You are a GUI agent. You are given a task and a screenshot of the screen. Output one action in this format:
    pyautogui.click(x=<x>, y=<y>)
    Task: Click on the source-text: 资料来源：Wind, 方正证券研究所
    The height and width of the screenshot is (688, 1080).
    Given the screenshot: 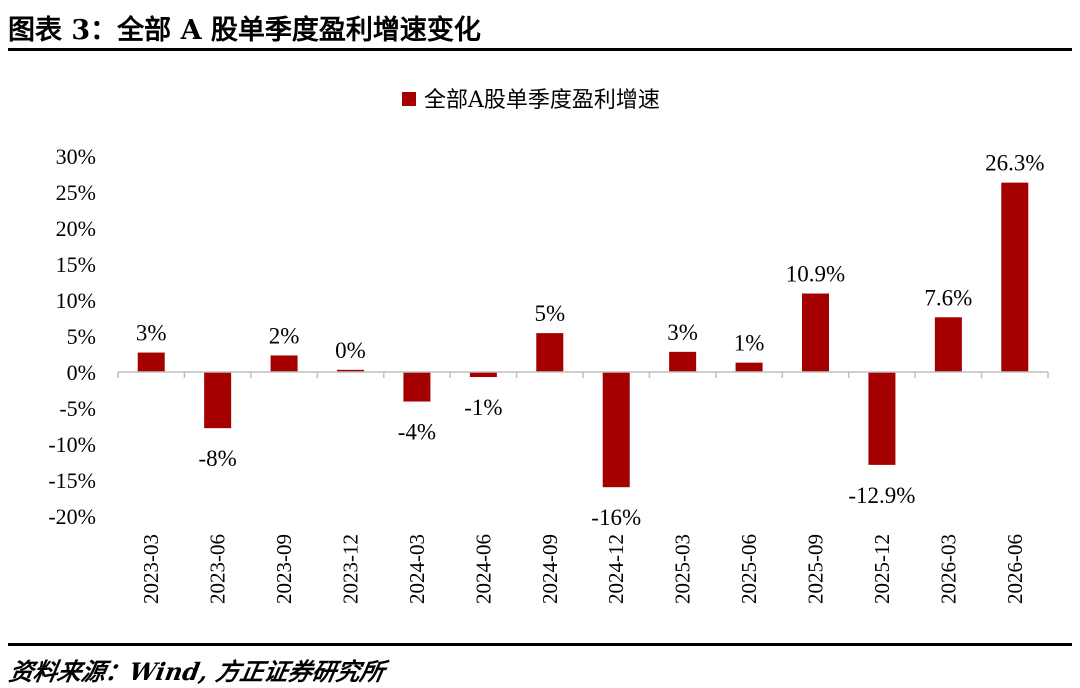 What is the action you would take?
    pyautogui.click(x=197, y=671)
    